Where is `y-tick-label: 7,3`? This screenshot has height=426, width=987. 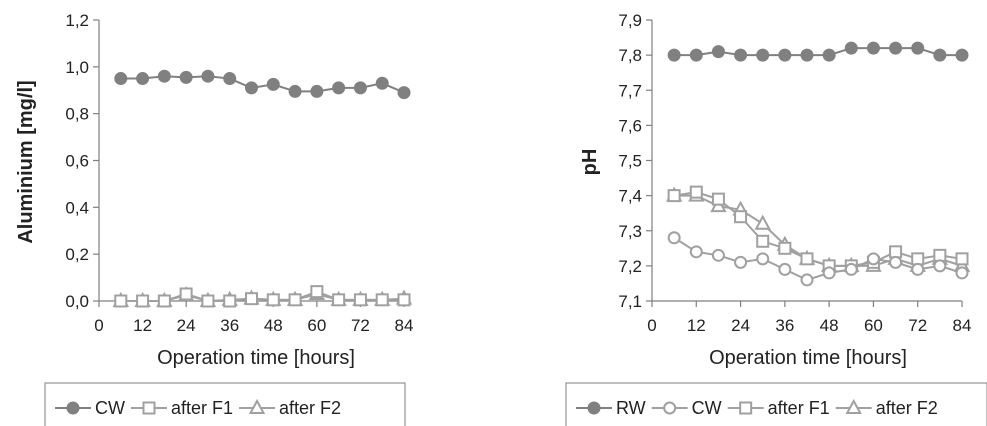 y-tick-label: 7,3 is located at coordinates (630, 231).